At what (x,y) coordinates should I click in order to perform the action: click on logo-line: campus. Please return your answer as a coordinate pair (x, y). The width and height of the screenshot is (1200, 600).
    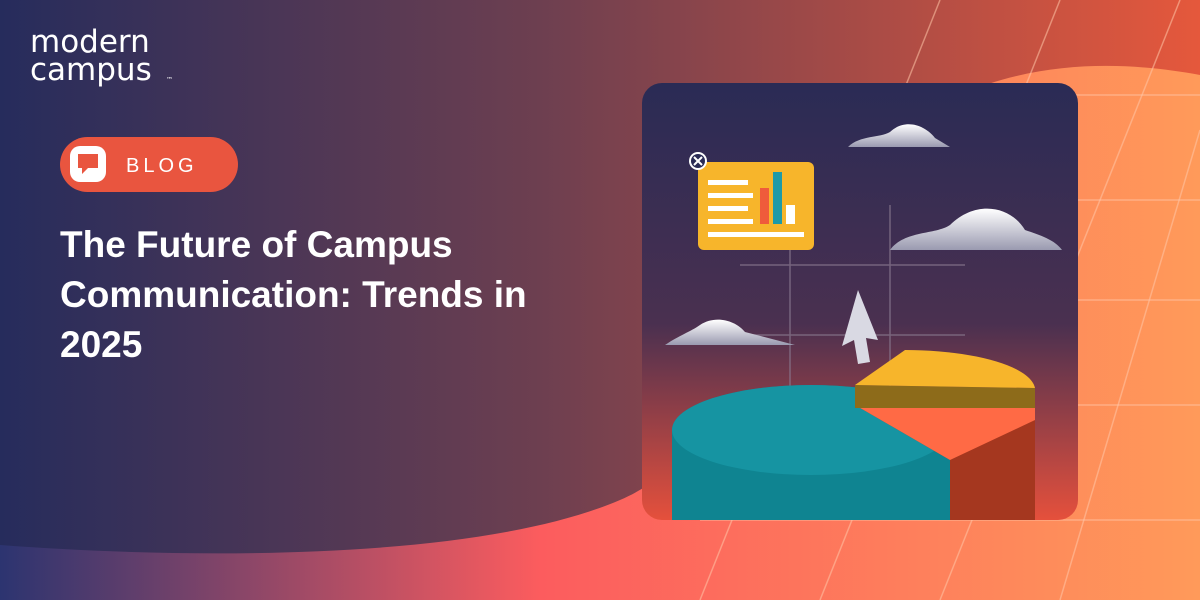
    Looking at the image, I should click on (91, 70).